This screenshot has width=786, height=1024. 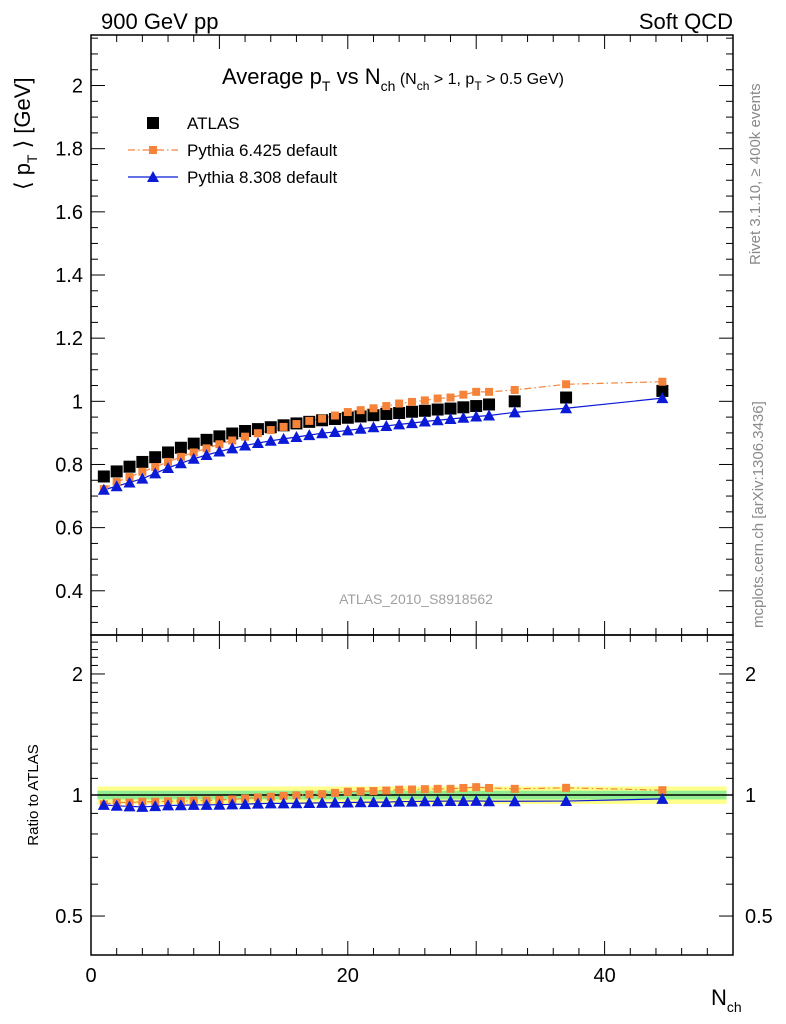 I want to click on y-tick-label: 0.6, so click(x=69, y=529).